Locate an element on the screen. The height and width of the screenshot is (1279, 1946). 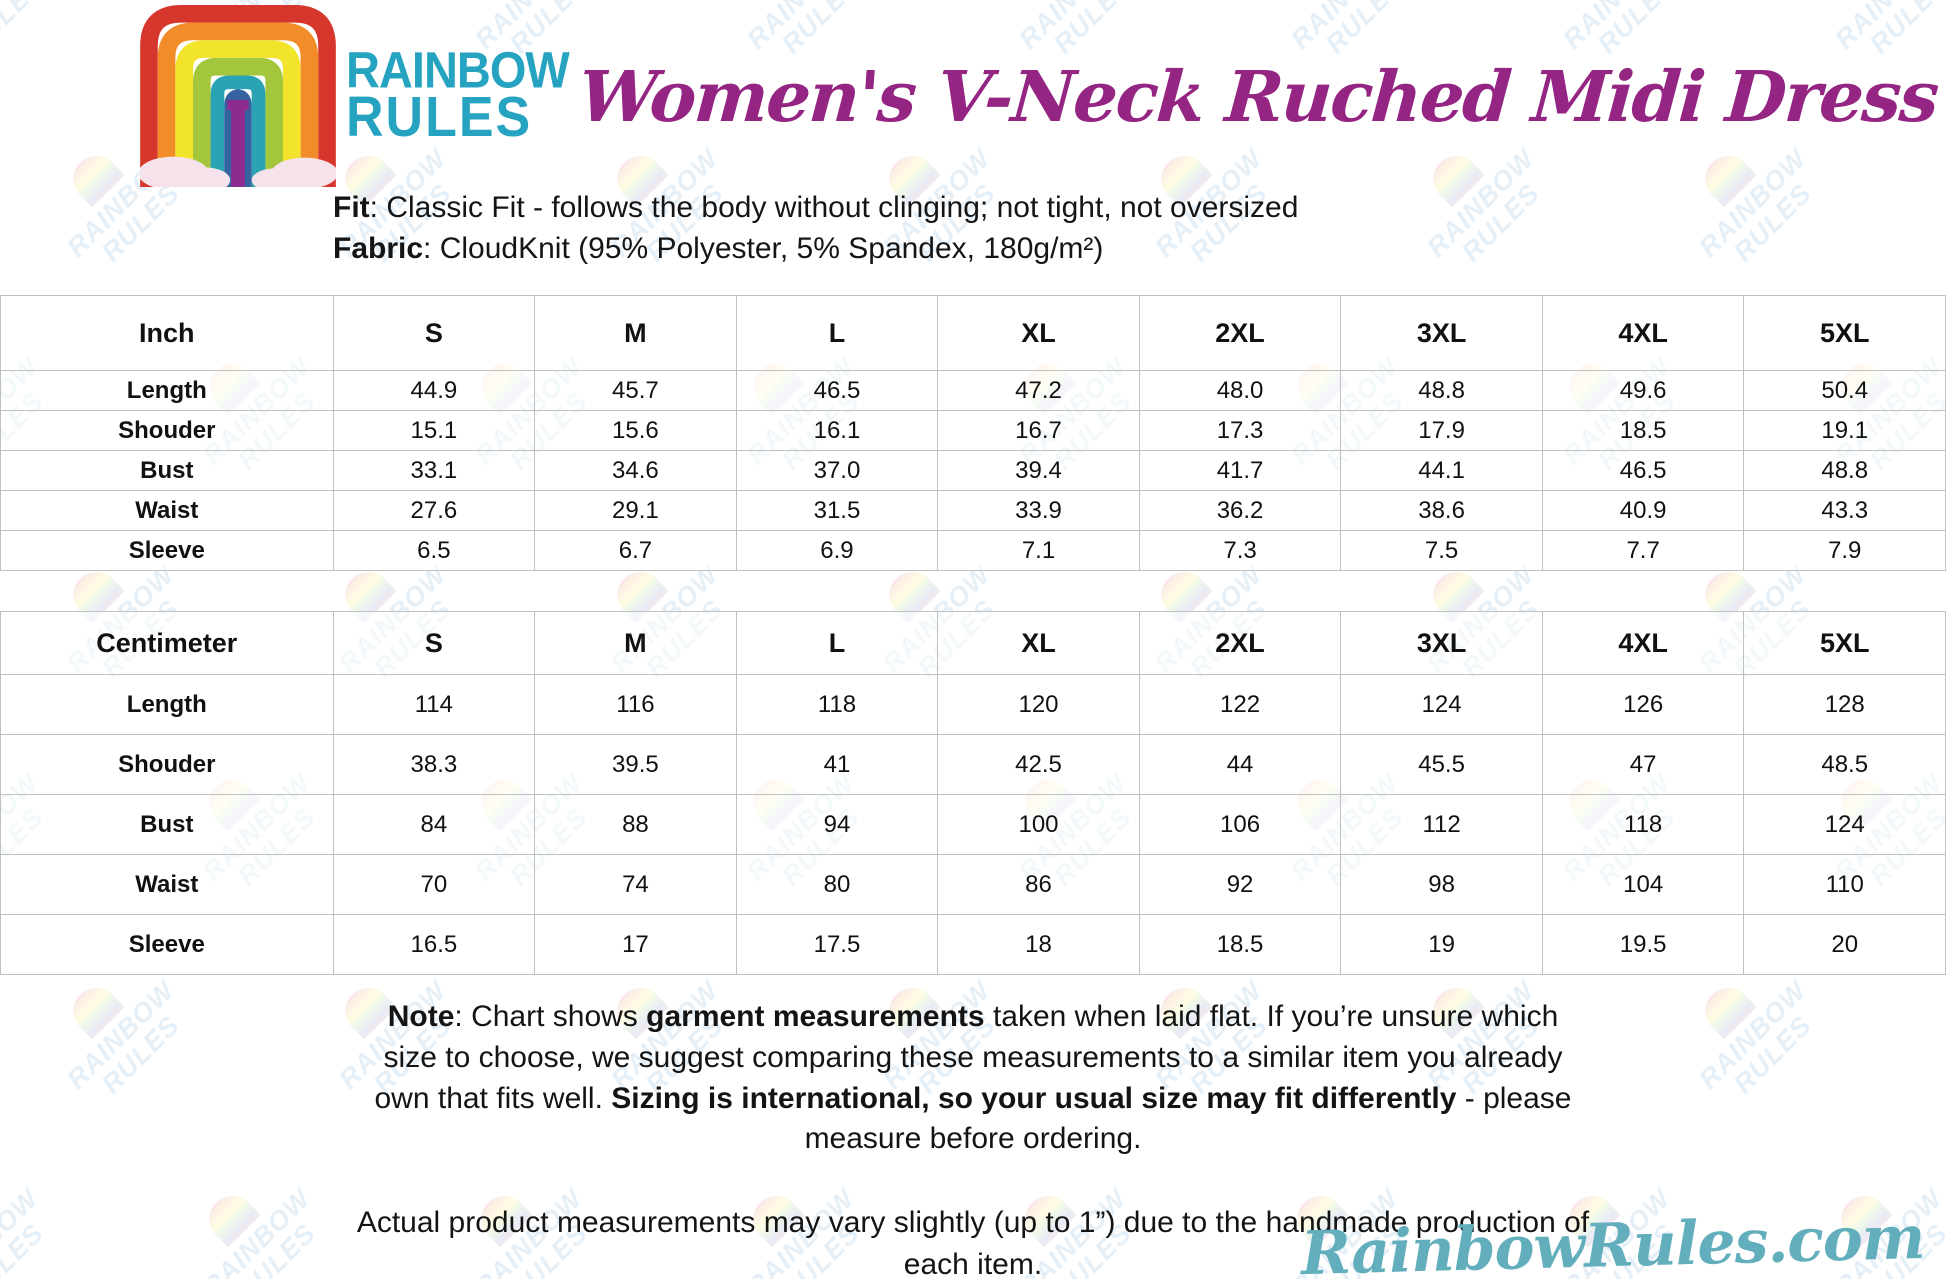
unit-header: Centimeter is located at coordinates (167, 643).